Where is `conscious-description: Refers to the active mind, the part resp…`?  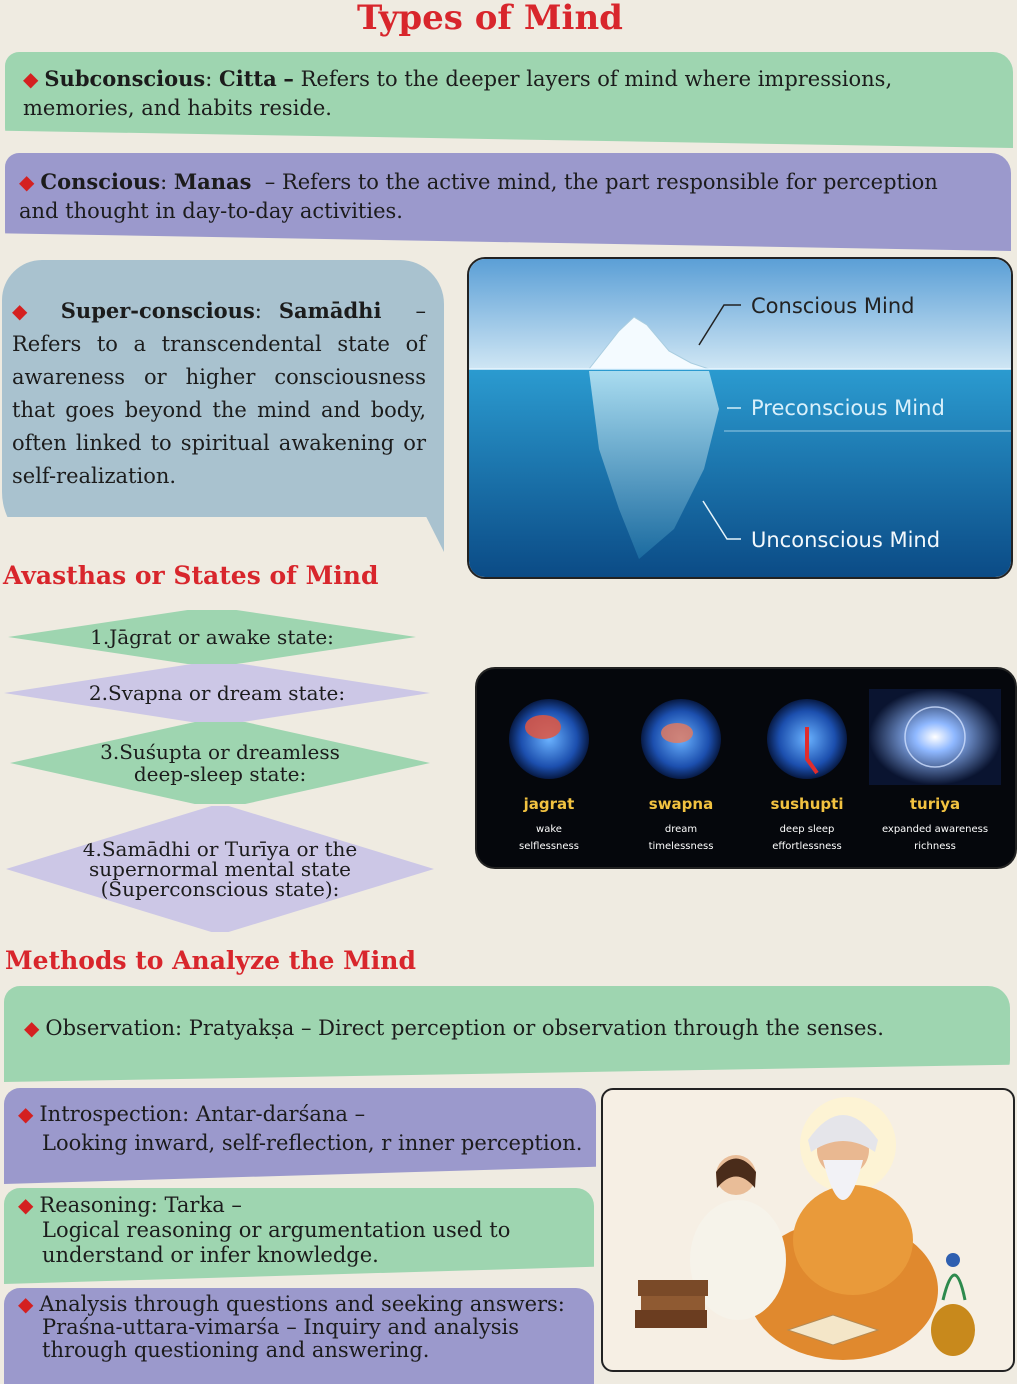
conscious-description: Refers to the active mind, the part resp… is located at coordinates (478, 196).